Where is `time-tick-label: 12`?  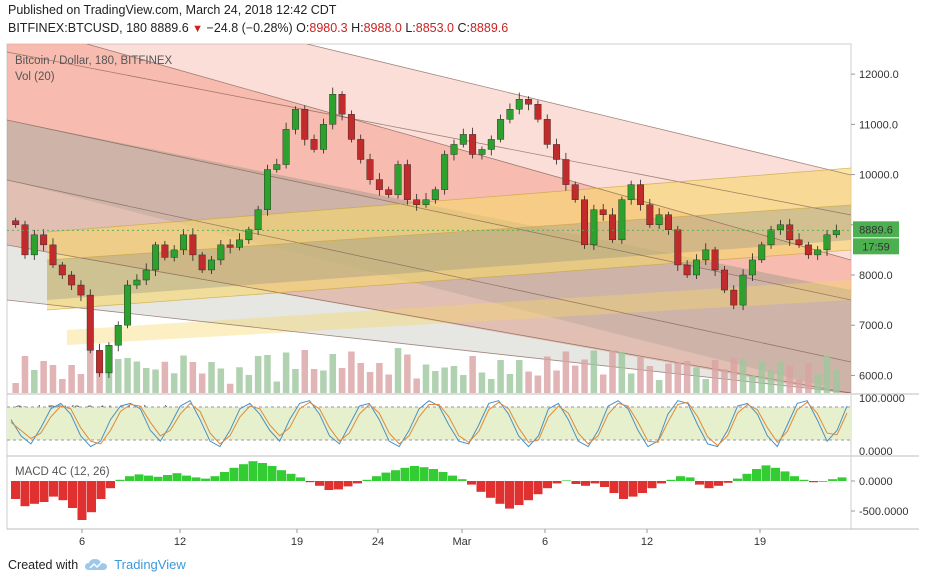
time-tick-label: 12 is located at coordinates (180, 542).